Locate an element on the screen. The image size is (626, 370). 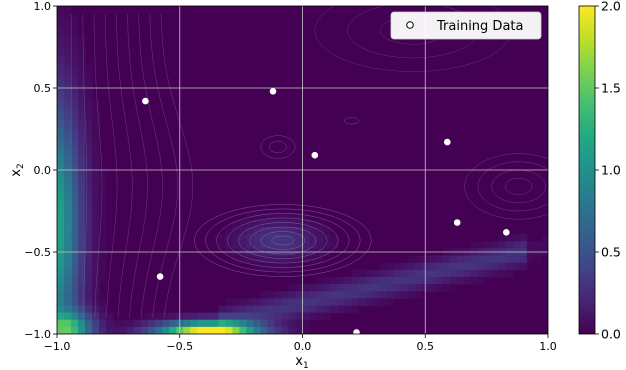
y-tick-label: 0.0 is located at coordinates (43, 170).